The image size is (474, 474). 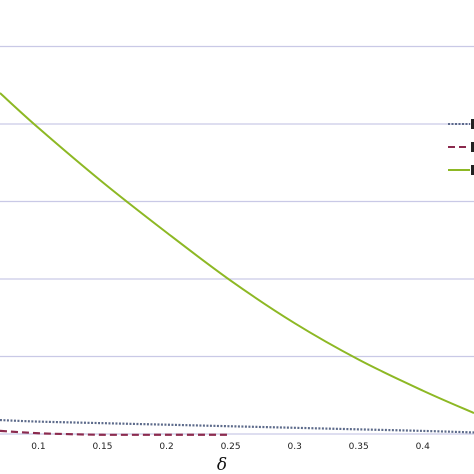 I want to click on x-tick-label: 0.2, so click(x=166, y=447).